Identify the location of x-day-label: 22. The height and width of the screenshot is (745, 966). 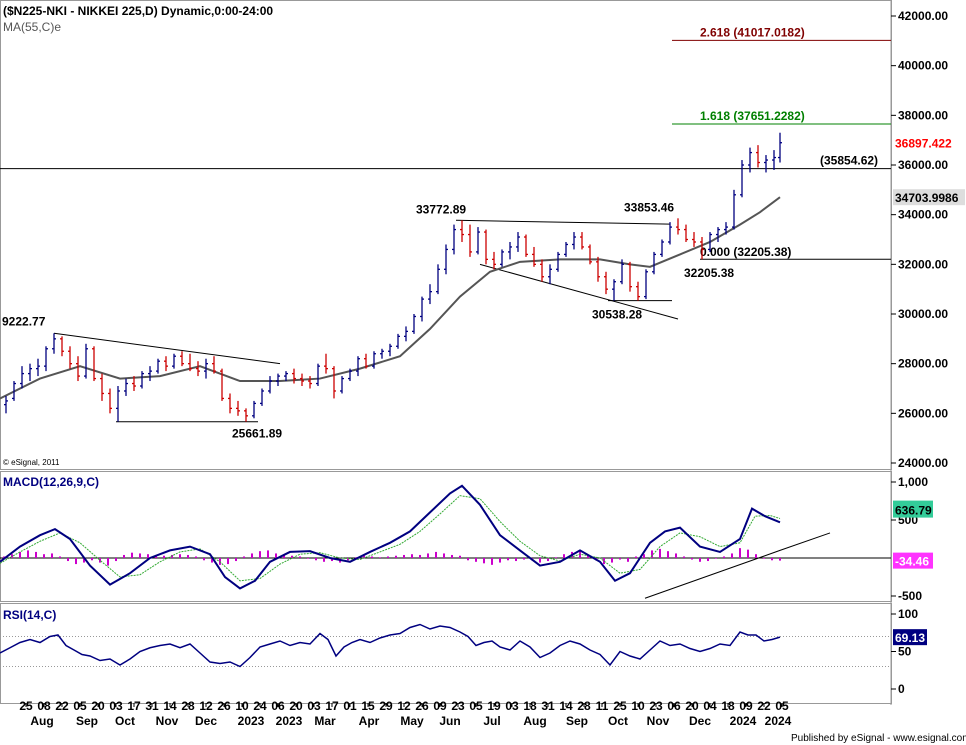
(62, 706).